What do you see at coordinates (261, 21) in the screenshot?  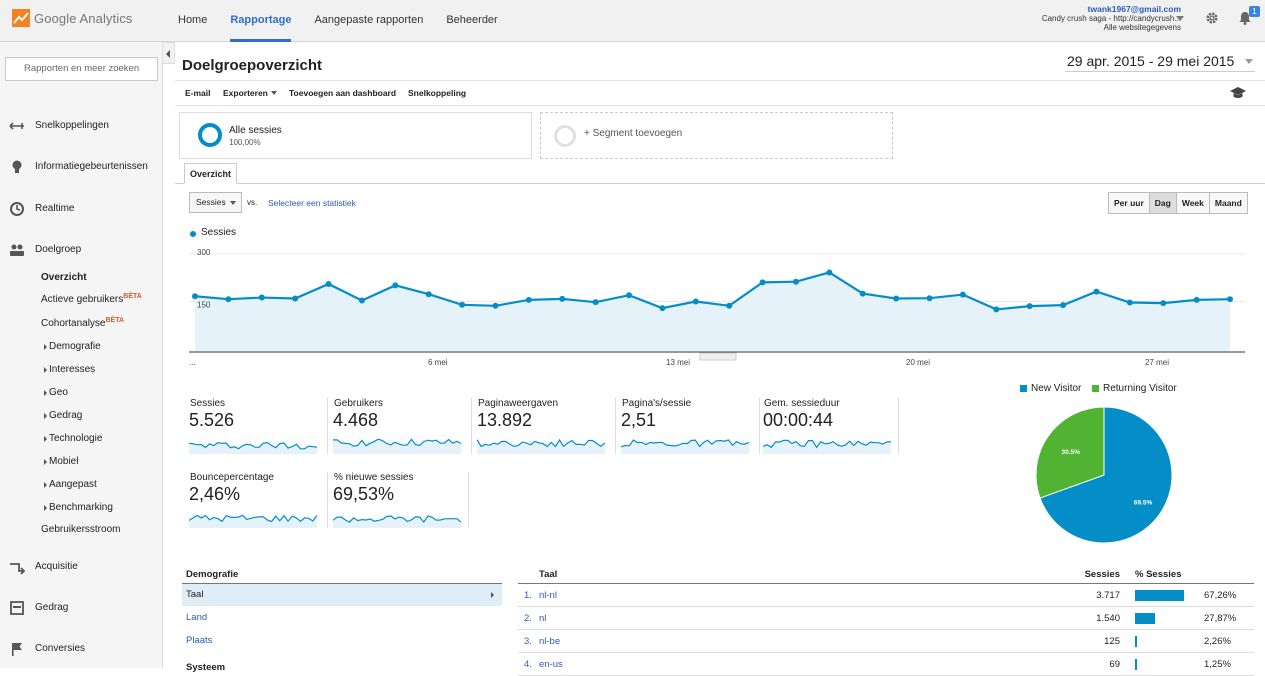 I see `nav-rapportage: Rapportage` at bounding box center [261, 21].